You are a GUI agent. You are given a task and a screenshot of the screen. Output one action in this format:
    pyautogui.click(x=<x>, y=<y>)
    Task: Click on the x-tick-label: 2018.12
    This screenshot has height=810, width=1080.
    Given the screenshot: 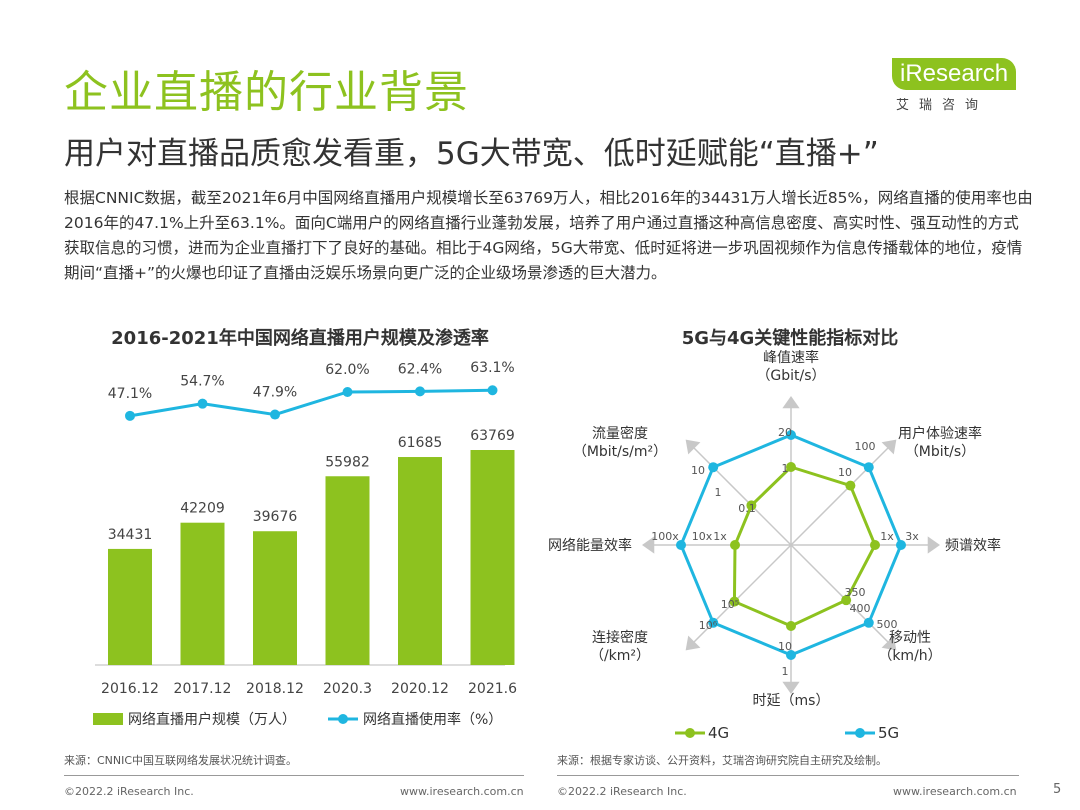 What is the action you would take?
    pyautogui.click(x=275, y=689)
    